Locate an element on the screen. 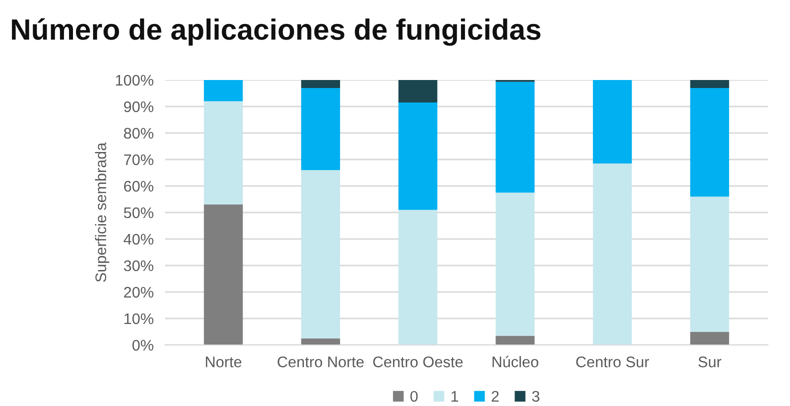 The height and width of the screenshot is (406, 790). y-tick-label: 100% is located at coordinates (135, 80).